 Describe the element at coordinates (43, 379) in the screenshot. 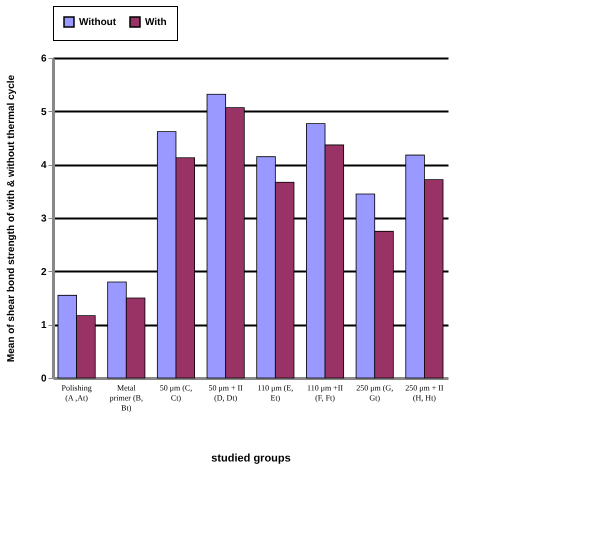

I see `y-tick-label: 0` at that location.